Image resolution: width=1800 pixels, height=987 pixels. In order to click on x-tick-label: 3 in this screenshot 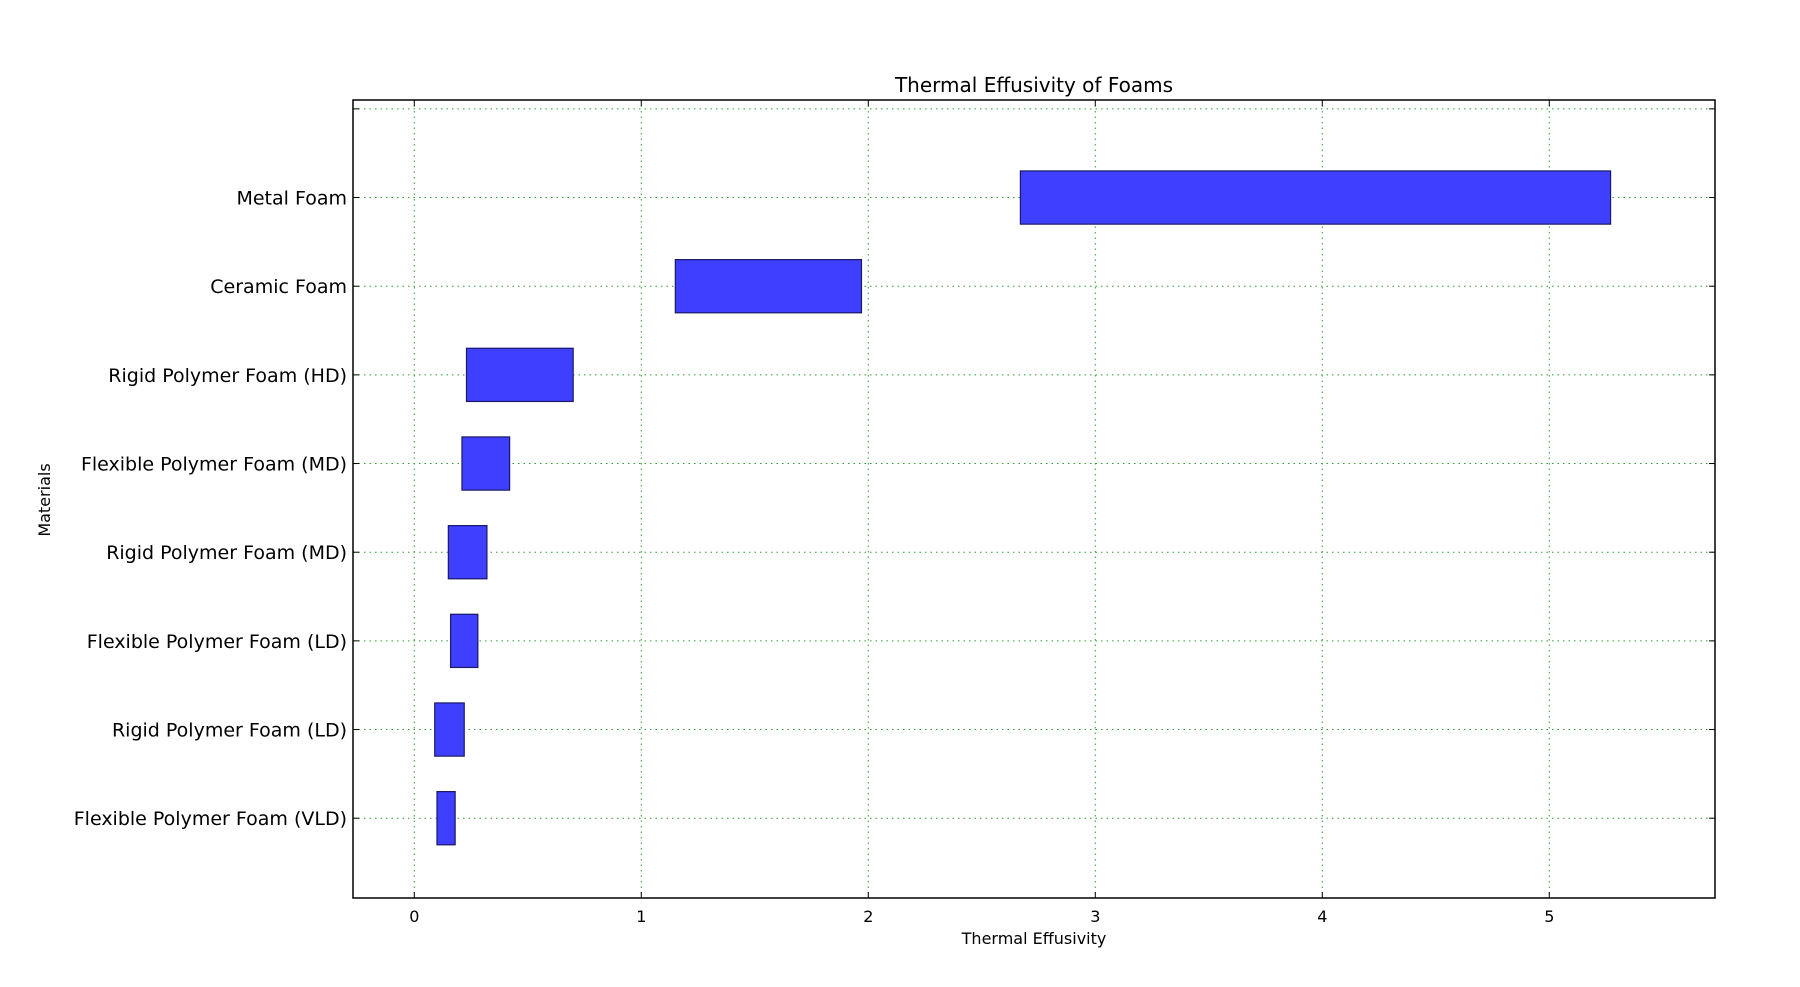, I will do `click(1095, 916)`.